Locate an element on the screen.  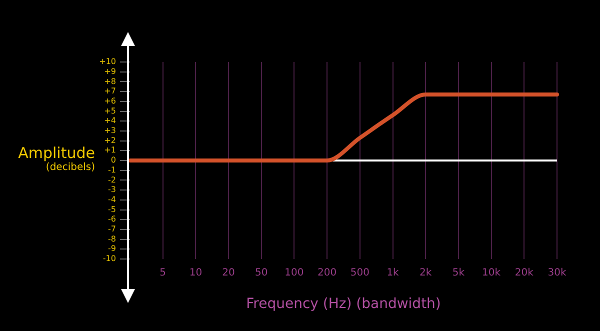
y-tick-label: +6 is located at coordinates (110, 101).